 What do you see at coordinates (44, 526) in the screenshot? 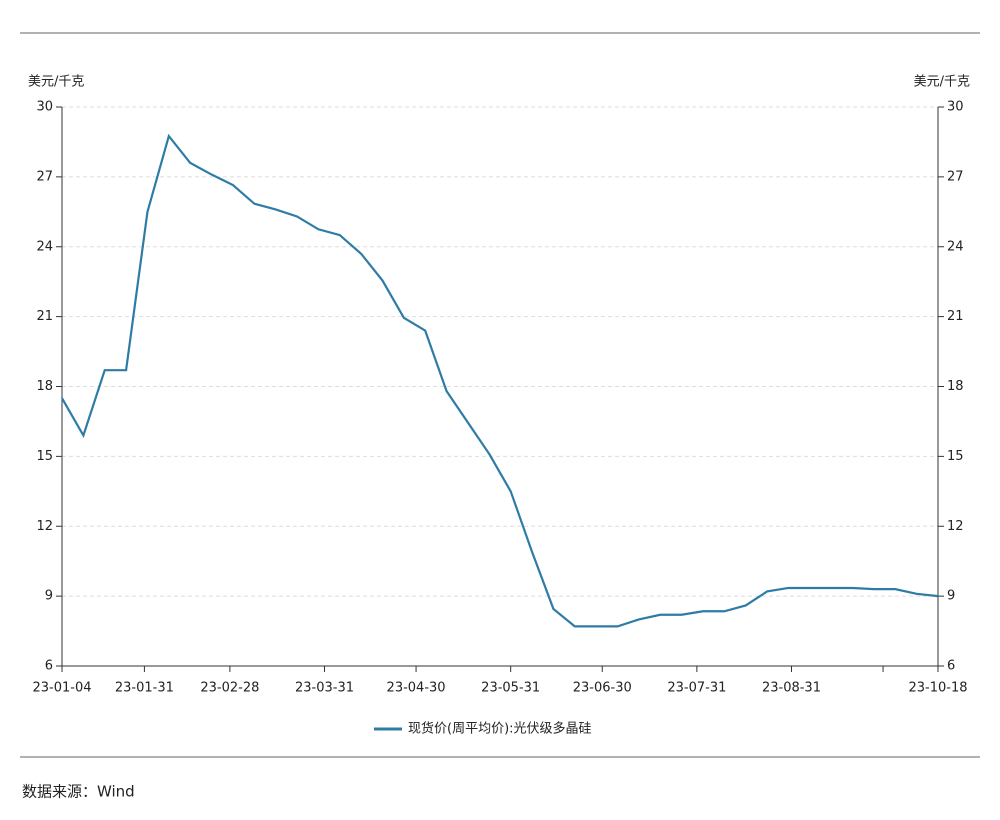
I see `y-tick-label: 12` at bounding box center [44, 526].